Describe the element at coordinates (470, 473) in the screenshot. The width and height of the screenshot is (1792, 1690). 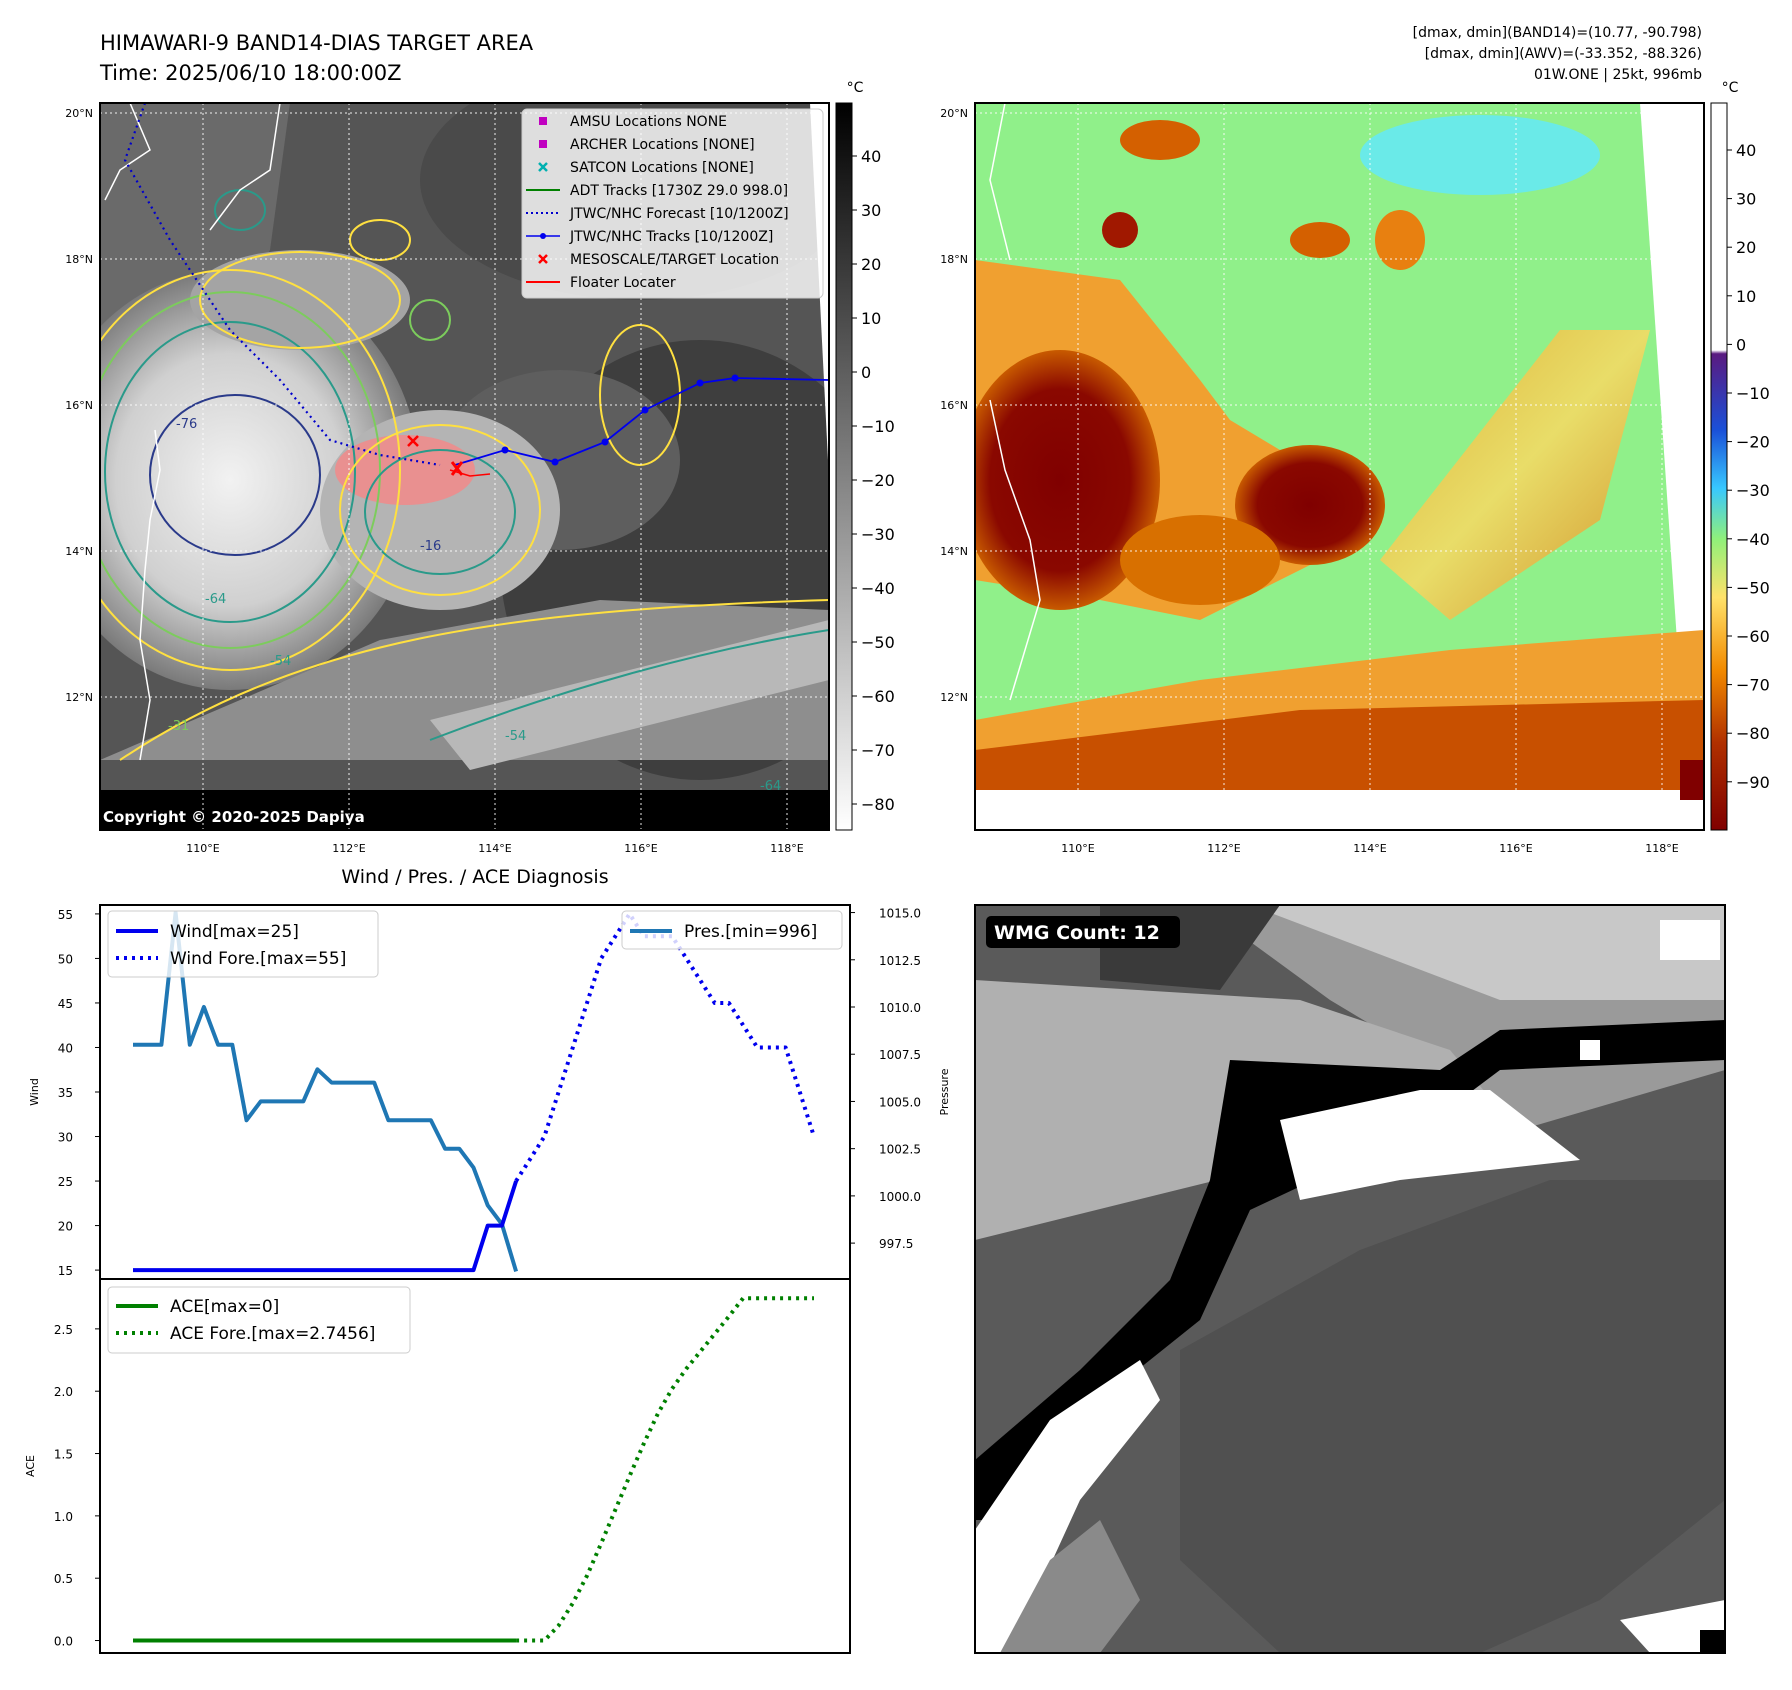
I see `floater-locater` at that location.